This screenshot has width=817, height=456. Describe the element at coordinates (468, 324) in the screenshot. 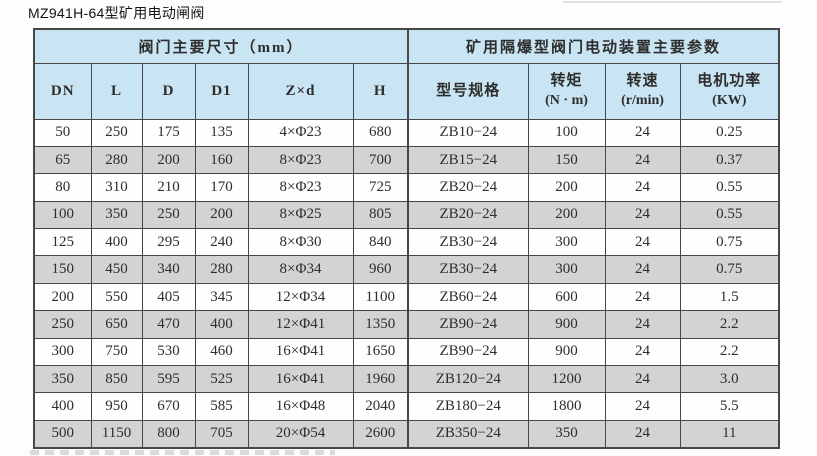

I see `cell-model: ZB90−24` at that location.